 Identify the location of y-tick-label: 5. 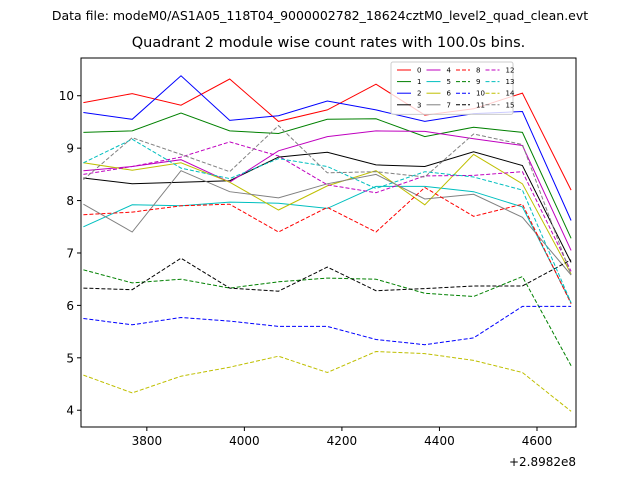
(70, 358).